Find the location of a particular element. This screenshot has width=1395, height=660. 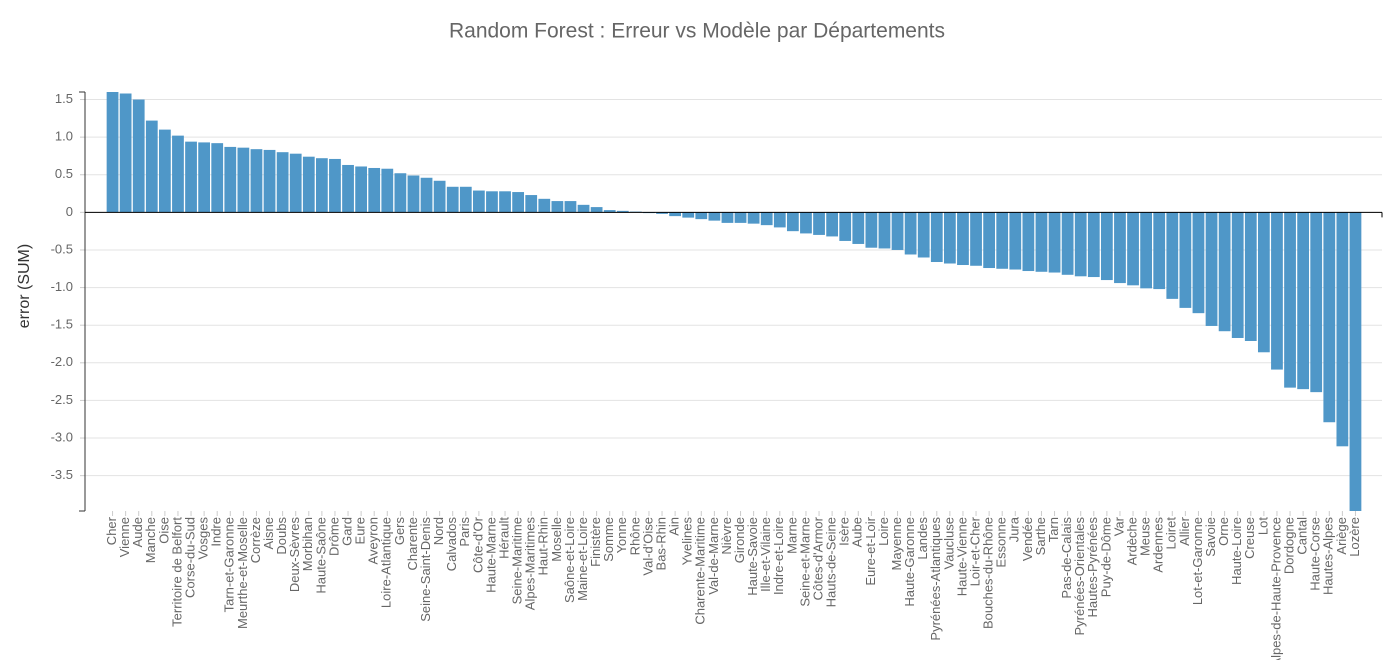

x-tick-label: Lozère is located at coordinates (1354, 537).